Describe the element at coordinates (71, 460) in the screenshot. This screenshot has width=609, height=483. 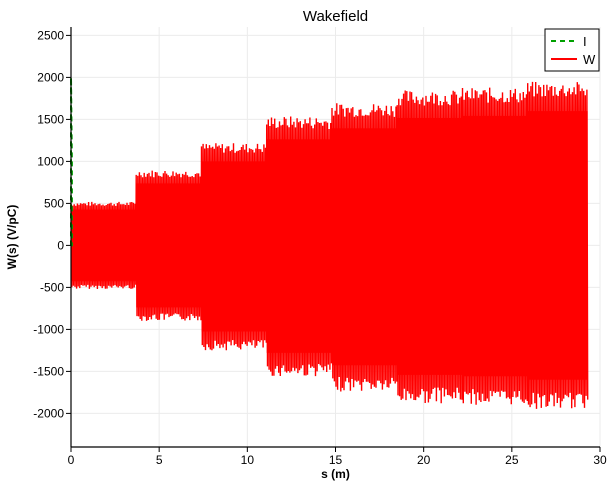
I see `x-tick-label: 0` at that location.